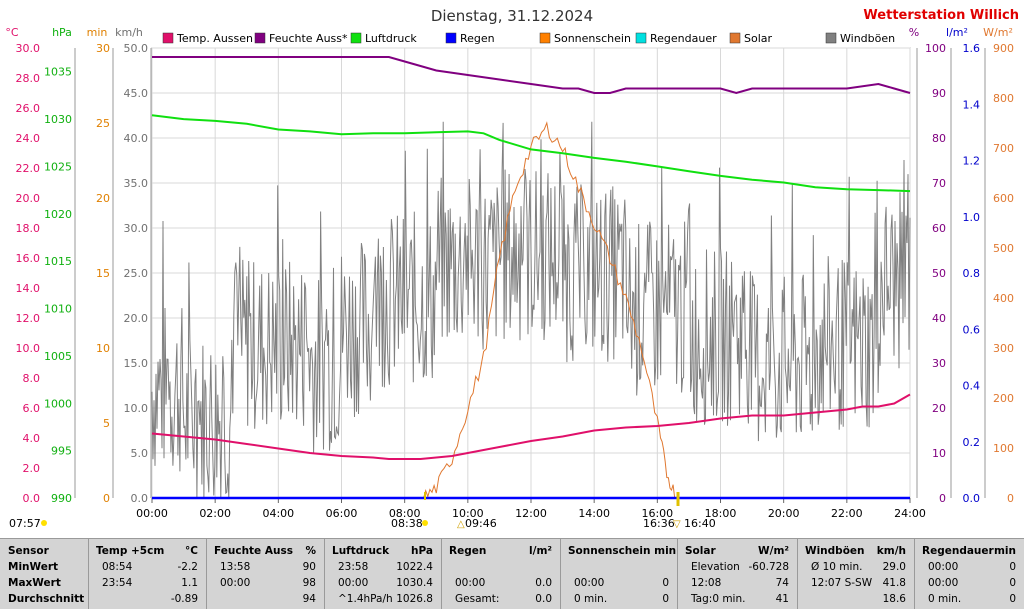 The height and width of the screenshot is (609, 1024). I want to click on table-header: Temp +5cm, so click(130, 551).